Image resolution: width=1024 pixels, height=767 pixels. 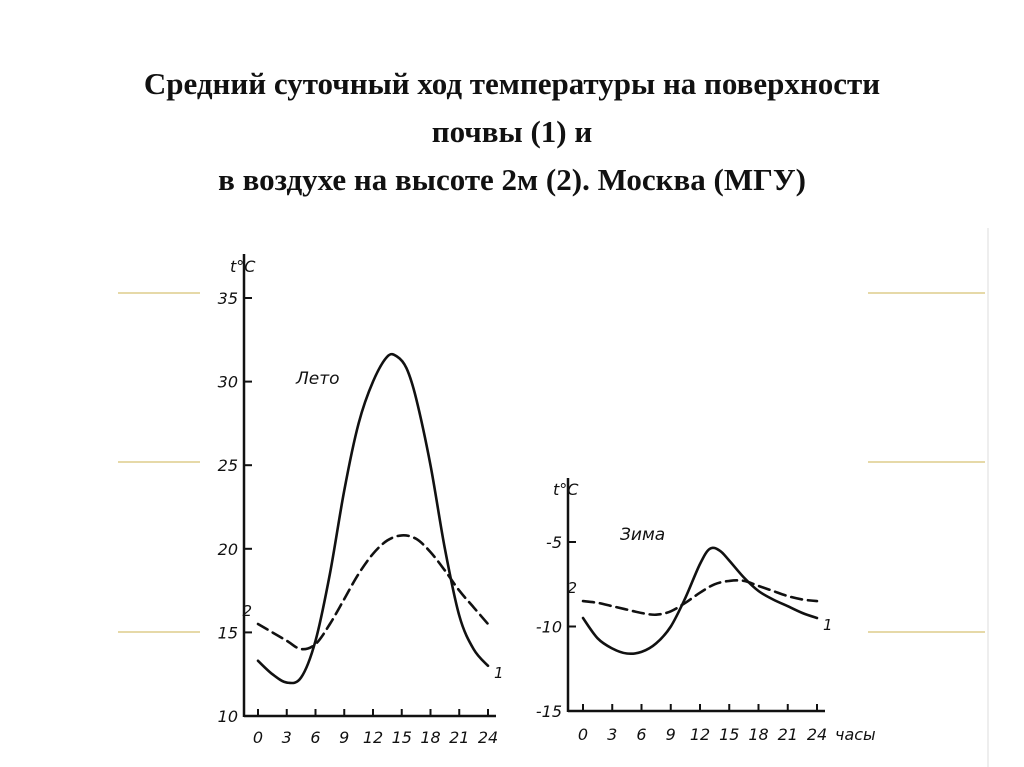 I want to click on summer-series-1-line, so click(x=373, y=518).